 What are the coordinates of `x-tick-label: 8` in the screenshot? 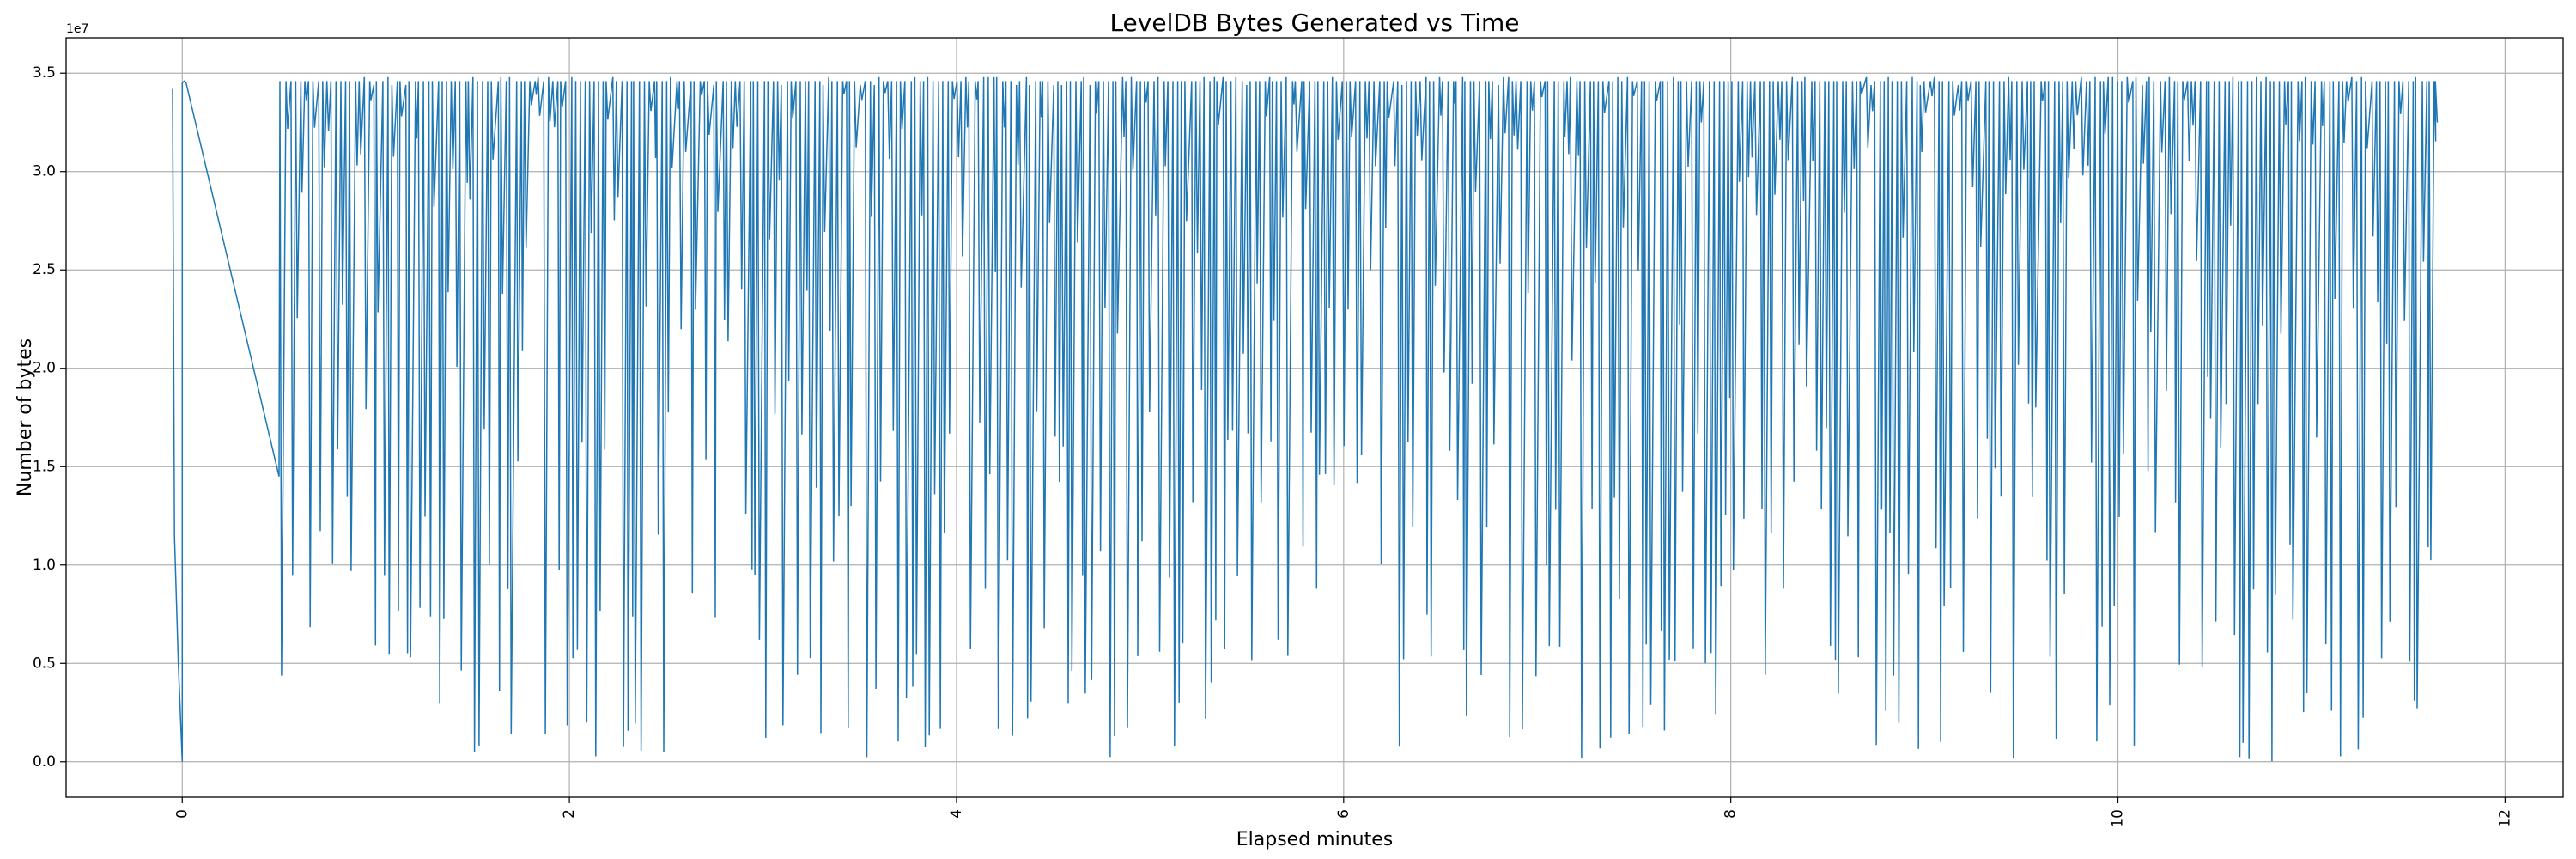 It's located at (1731, 814).